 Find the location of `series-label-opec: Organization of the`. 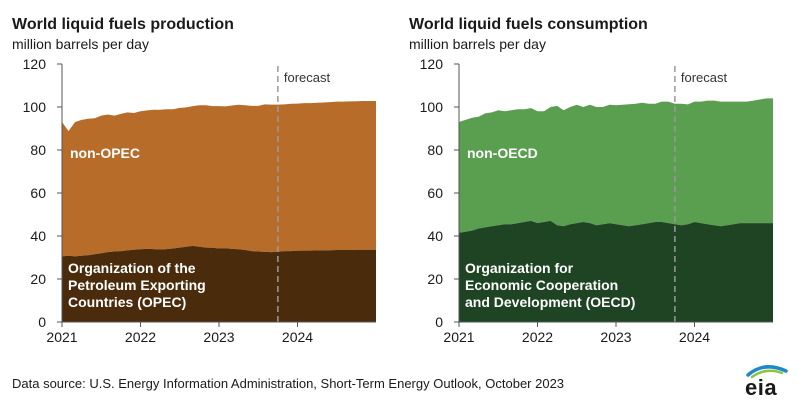

series-label-opec: Organization of the is located at coordinates (132, 268).